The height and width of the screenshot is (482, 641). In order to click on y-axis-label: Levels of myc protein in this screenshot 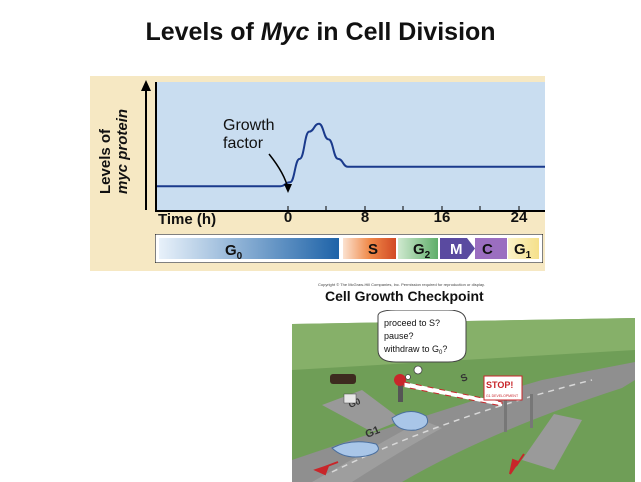, I will do `click(114, 151)`.